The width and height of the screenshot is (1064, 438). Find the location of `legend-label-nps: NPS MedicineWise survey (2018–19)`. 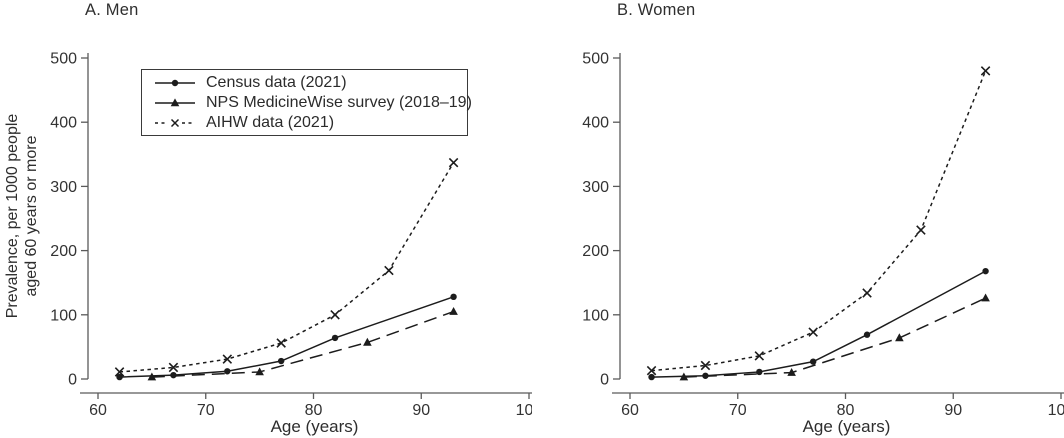

legend-label-nps: NPS MedicineWise survey (2018–19) is located at coordinates (339, 102).